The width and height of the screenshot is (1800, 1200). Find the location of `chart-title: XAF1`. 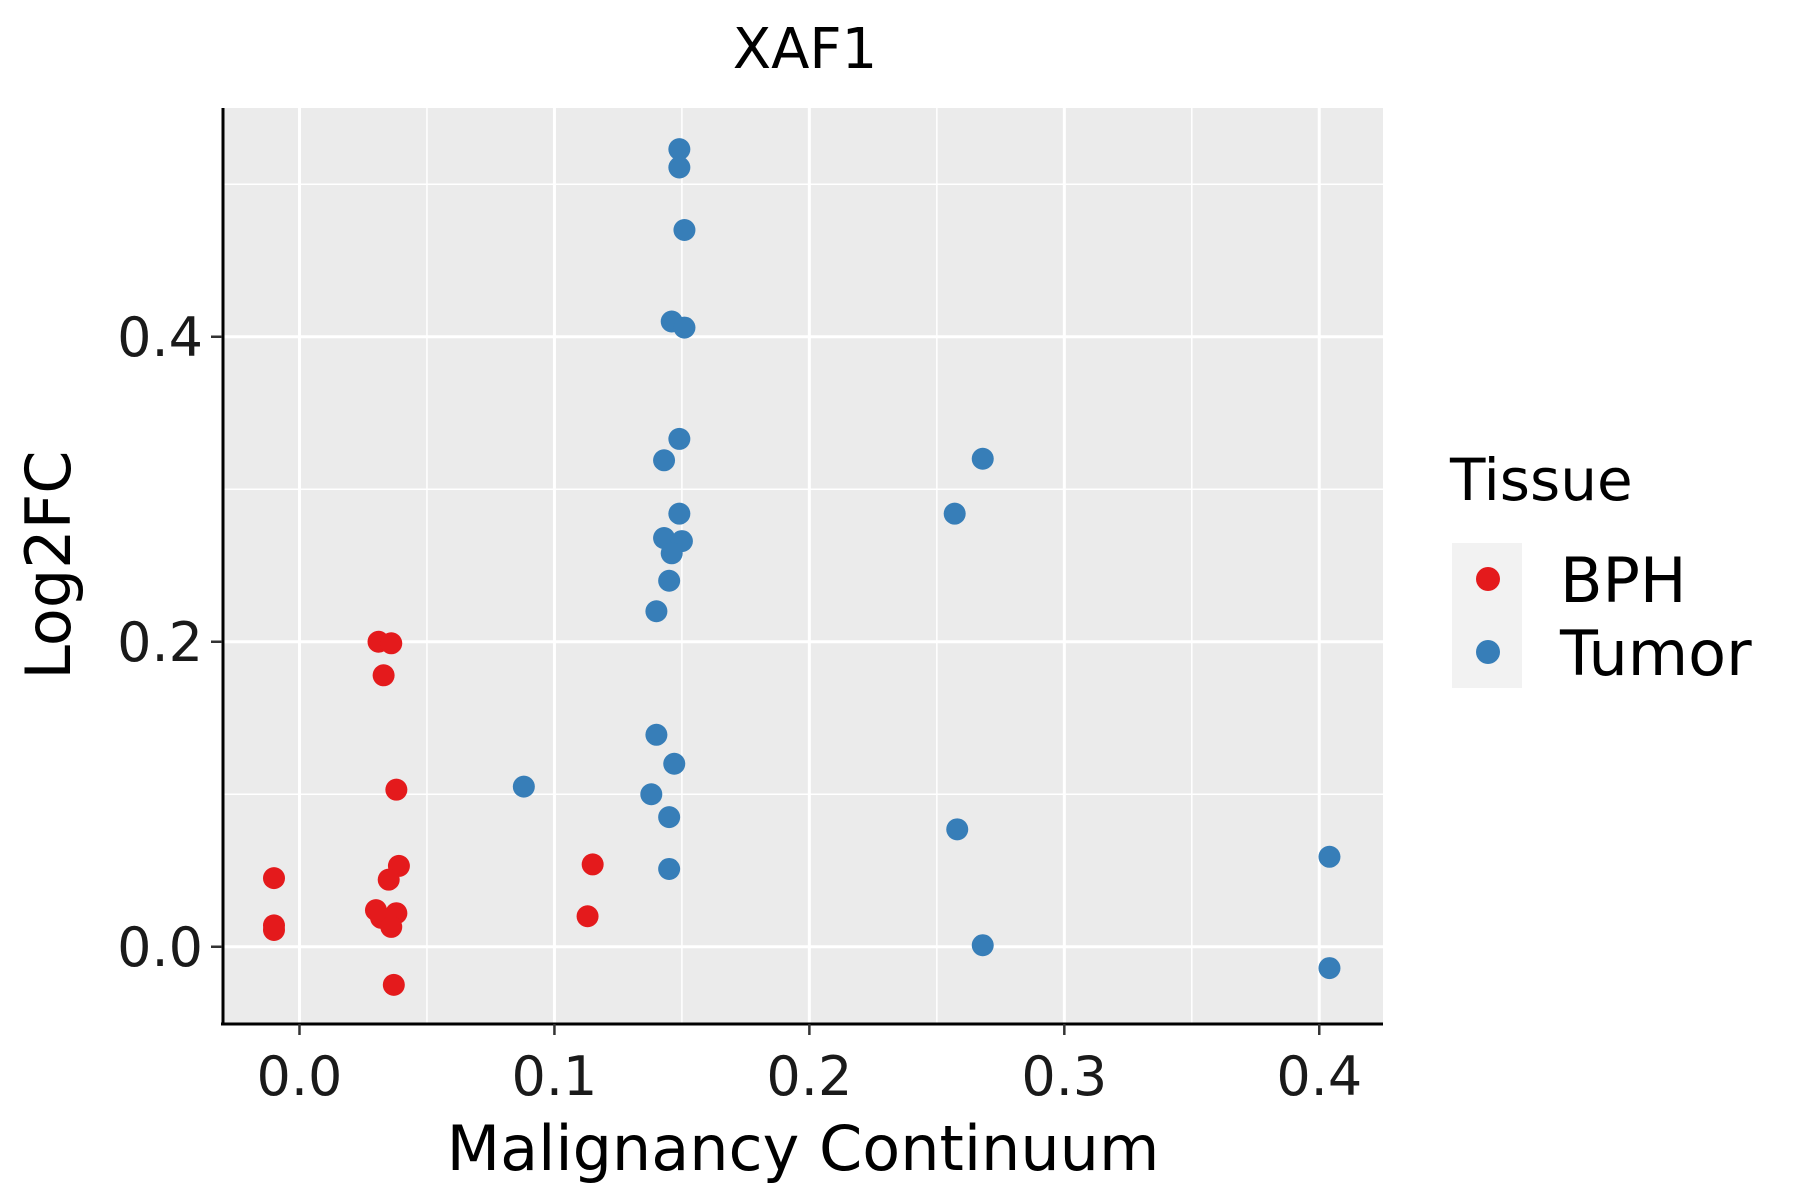

chart-title: XAF1 is located at coordinates (805, 49).